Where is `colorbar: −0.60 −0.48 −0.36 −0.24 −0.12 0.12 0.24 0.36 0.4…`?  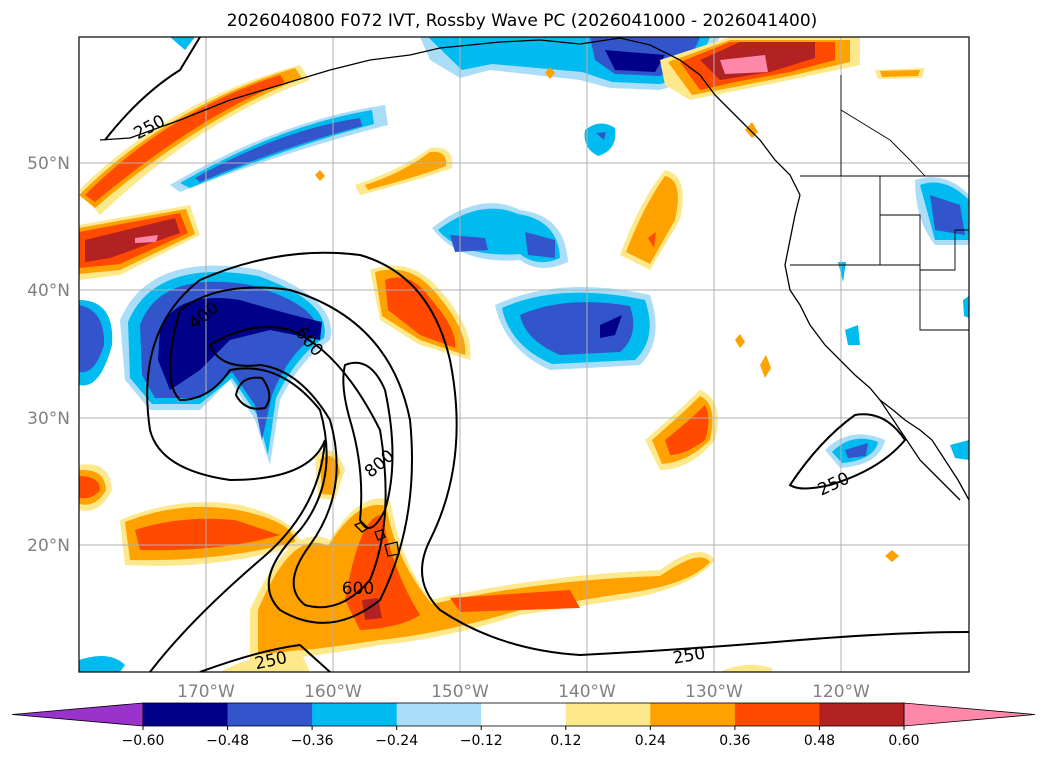 colorbar: −0.60 −0.48 −0.36 −0.24 −0.12 0.12 0.24 0.36 0.4… is located at coordinates (523, 725).